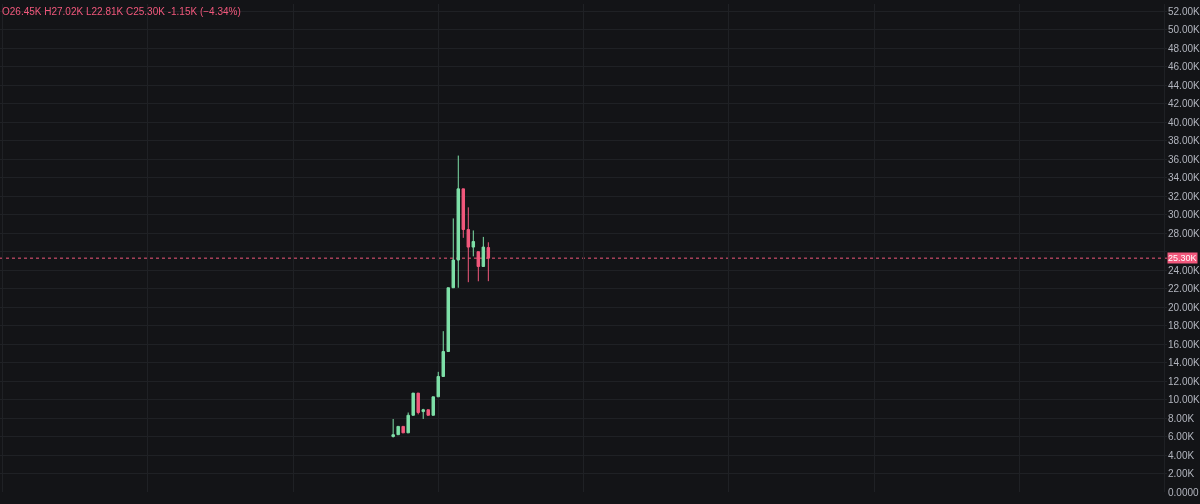 Image resolution: width=1200 pixels, height=504 pixels. I want to click on y-tick-label: 28.00K, so click(1184, 233).